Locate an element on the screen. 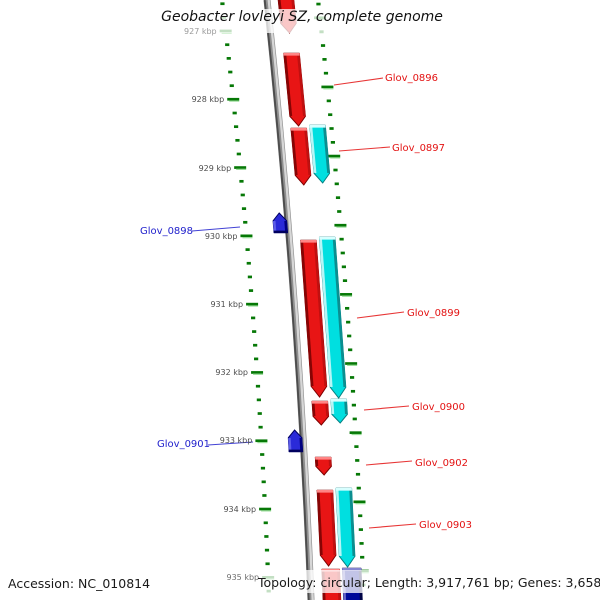 The width and height of the screenshot is (600, 600). gene-arrow-Glov_0903-bevel-right is located at coordinates (352, 522).